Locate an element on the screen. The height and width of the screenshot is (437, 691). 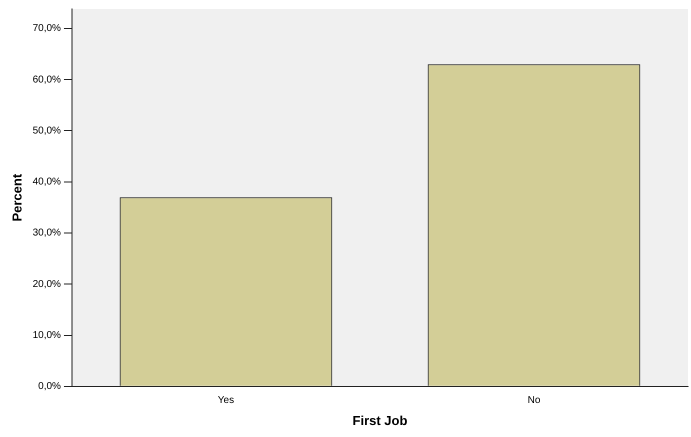
y-tick-label: 60,0% is located at coordinates (47, 80).